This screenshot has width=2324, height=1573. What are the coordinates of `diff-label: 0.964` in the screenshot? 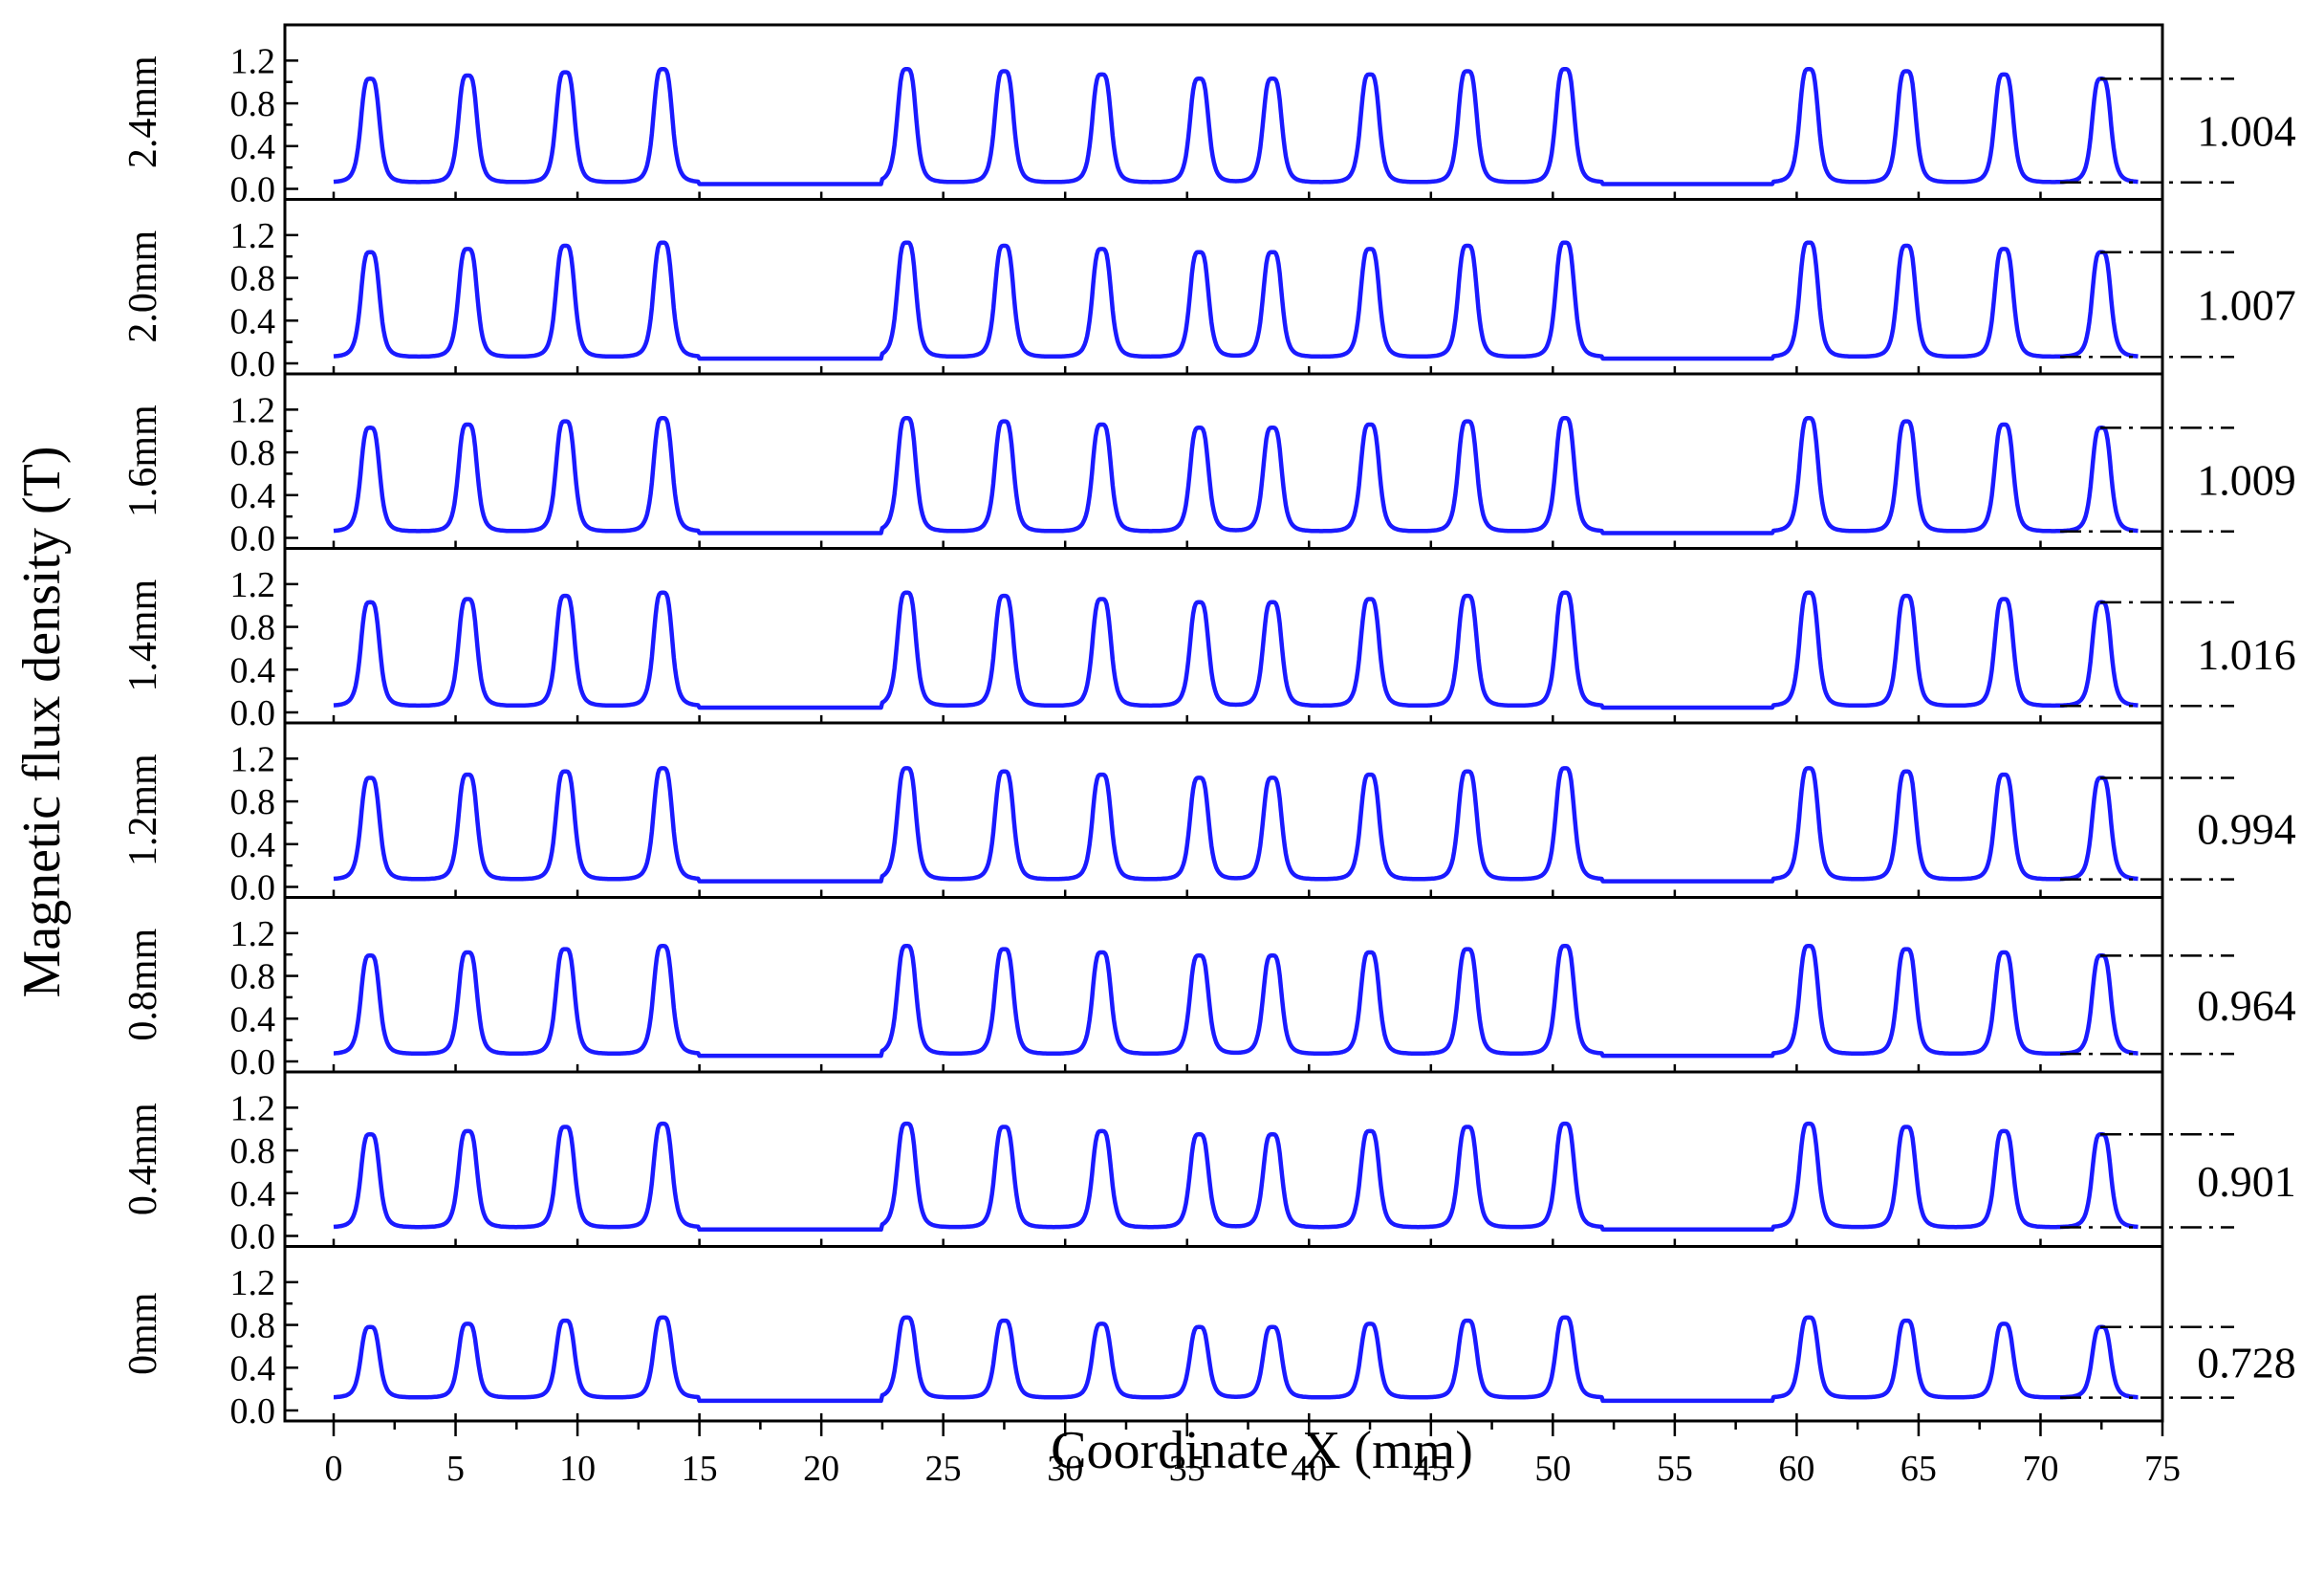 It's located at (2246, 1005).